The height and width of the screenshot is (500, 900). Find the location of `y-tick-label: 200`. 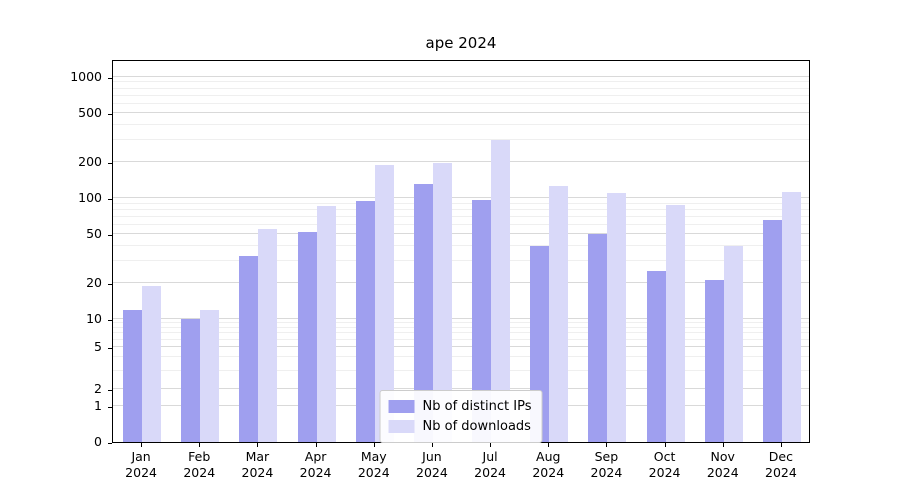

y-tick-label: 200 is located at coordinates (90, 162).